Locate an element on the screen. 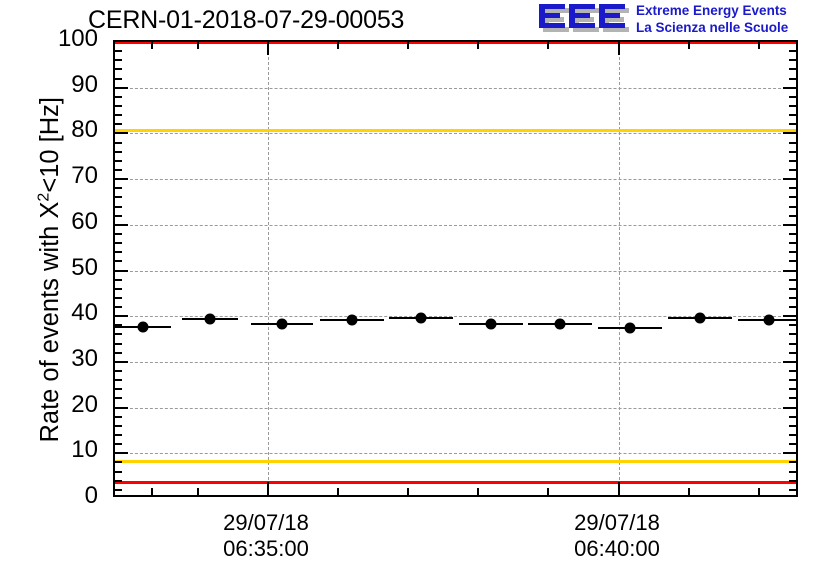 This screenshot has width=836, height=572. y-tick-label: 30 is located at coordinates (84, 358).